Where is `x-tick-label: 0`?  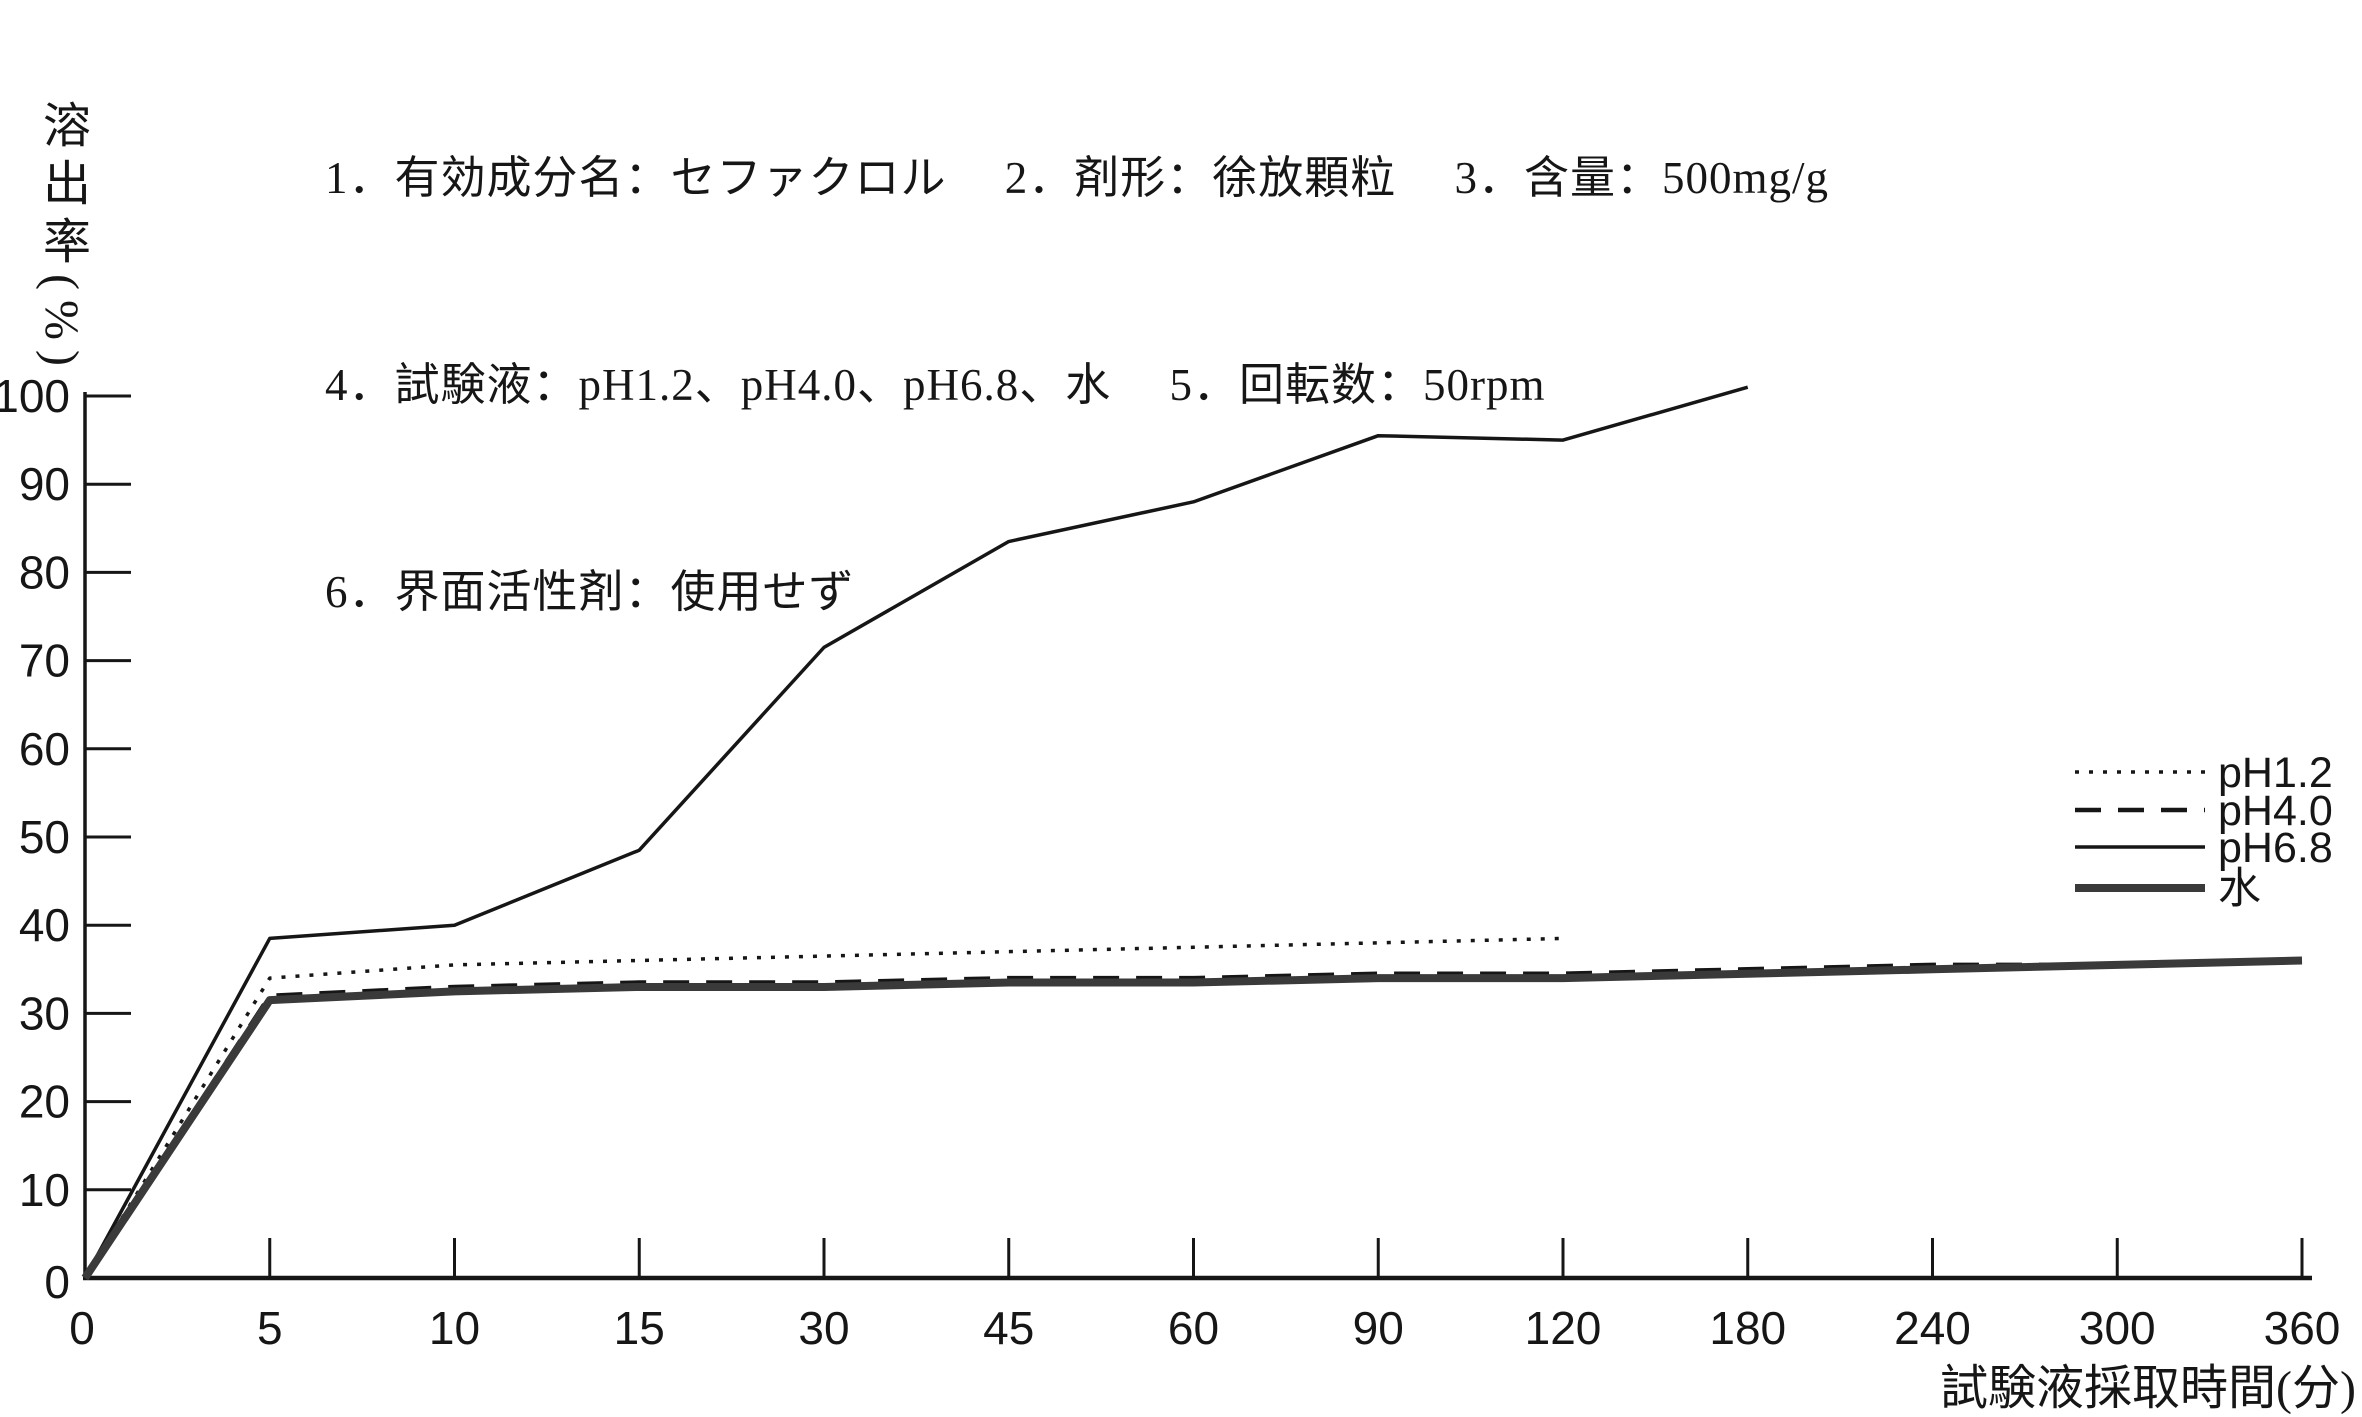
x-tick-label: 0 is located at coordinates (82, 1328).